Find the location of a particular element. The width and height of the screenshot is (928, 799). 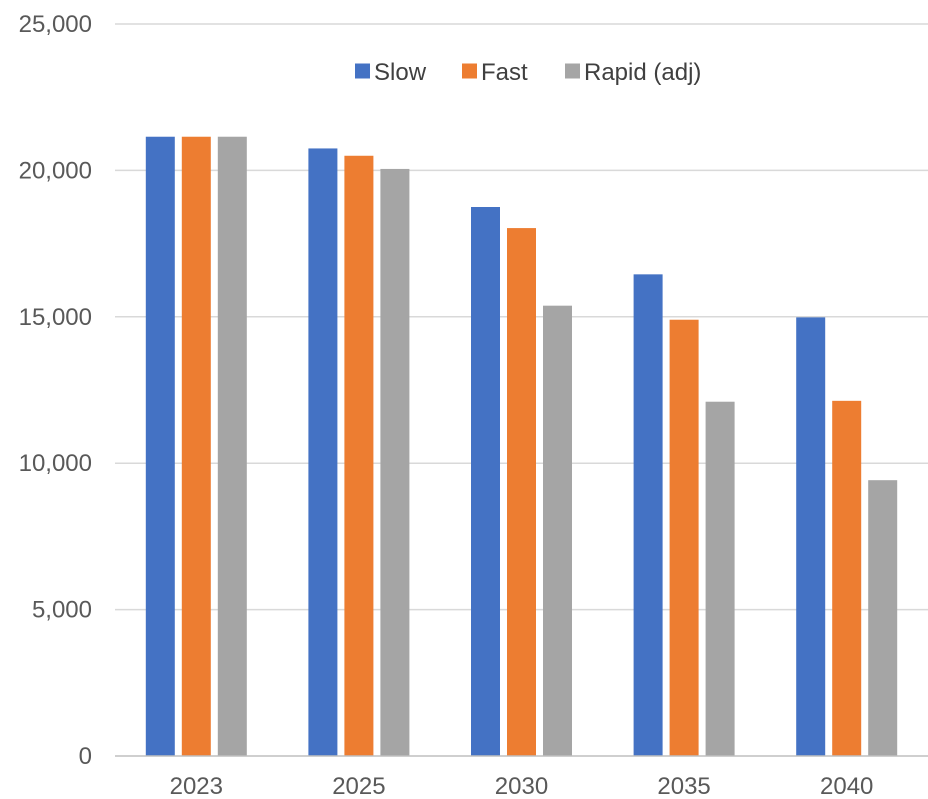

x-tick-label: 2035 is located at coordinates (683, 786).